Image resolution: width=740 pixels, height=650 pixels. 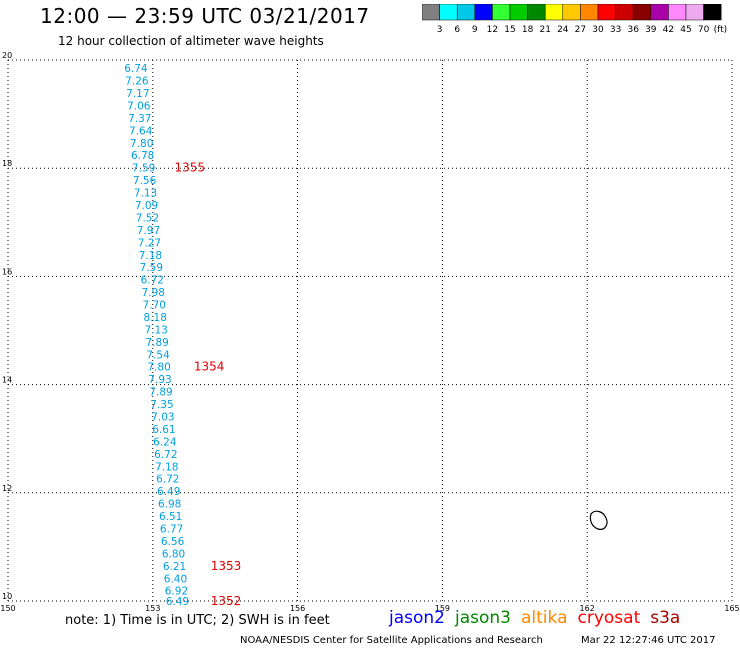 What do you see at coordinates (648, 640) in the screenshot?
I see `generated-timestamp: Mar 22 12:27:46 UTC 2017` at bounding box center [648, 640].